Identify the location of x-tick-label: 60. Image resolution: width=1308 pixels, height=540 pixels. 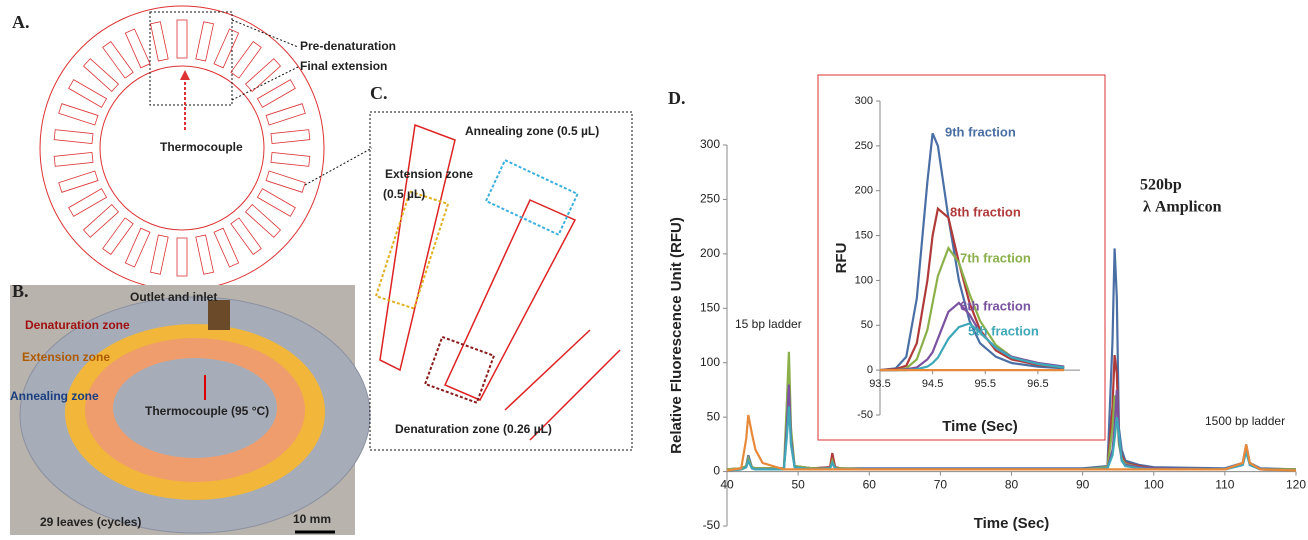
(870, 485).